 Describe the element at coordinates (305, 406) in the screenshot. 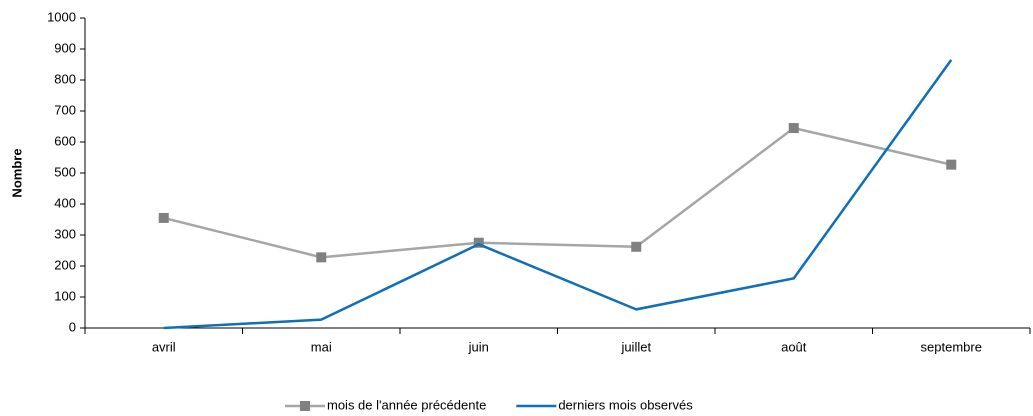

I see `legend-marker` at that location.